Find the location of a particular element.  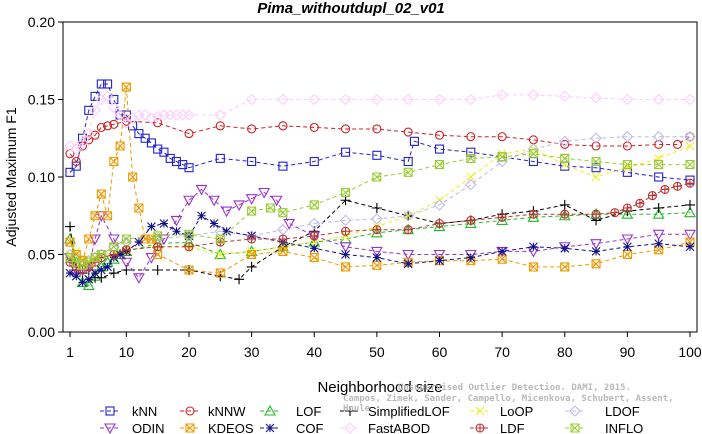

legend-item: LoOP is located at coordinates (501, 411).